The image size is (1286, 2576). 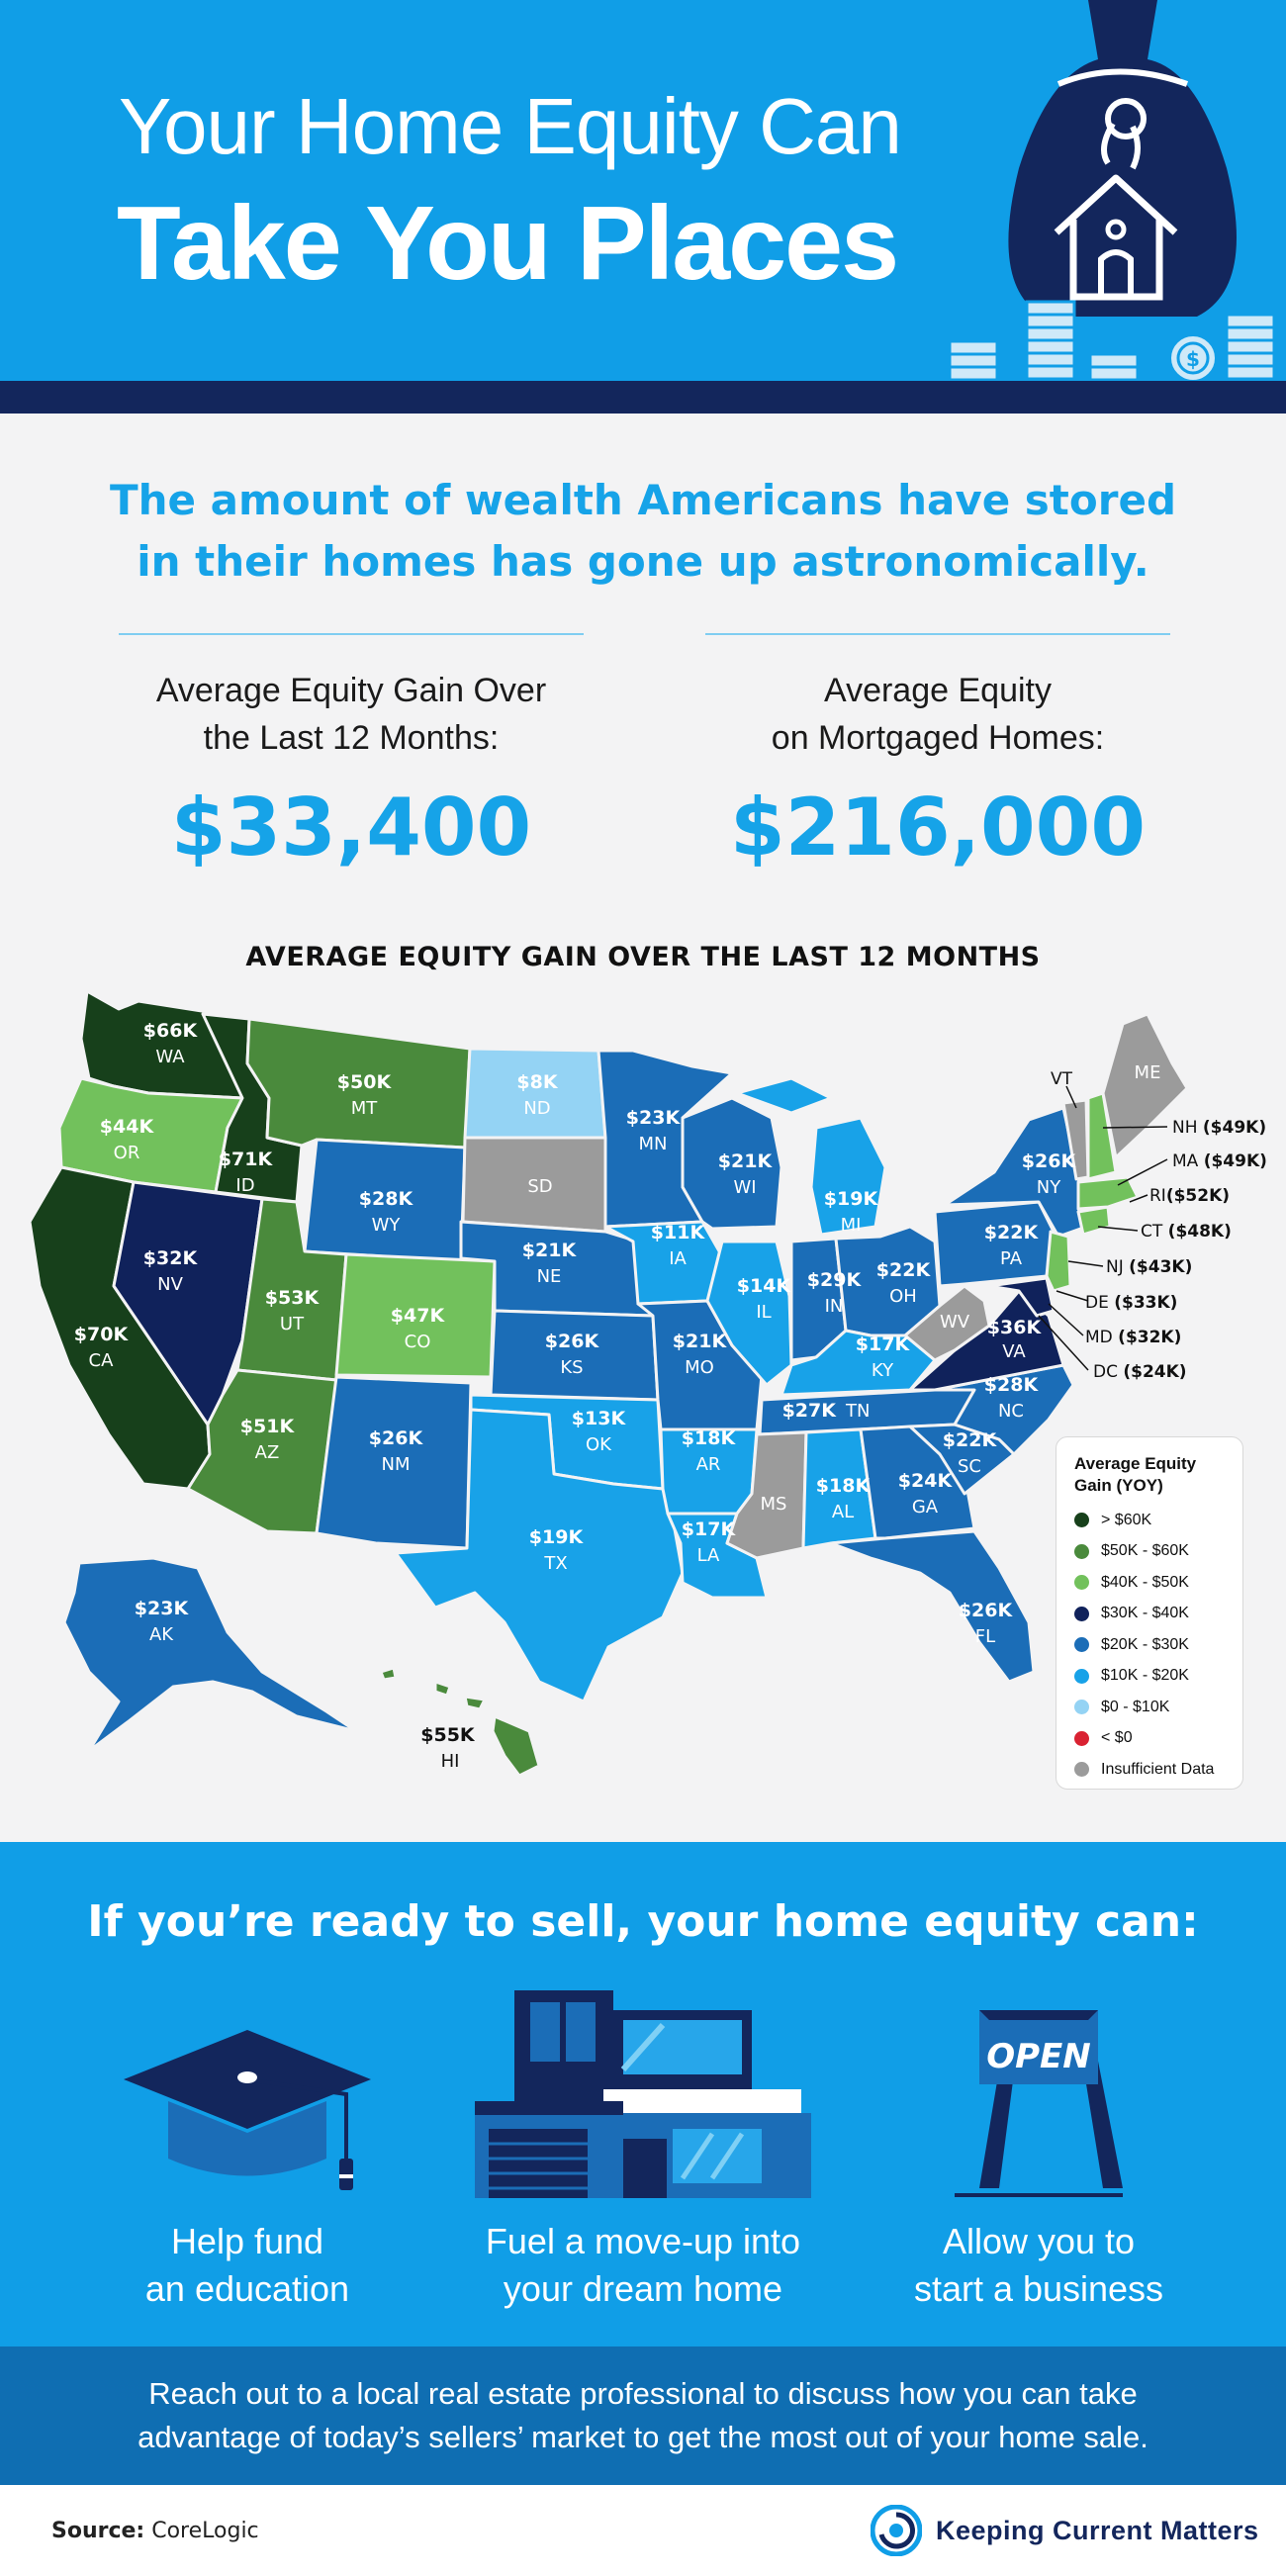 What do you see at coordinates (1012, 1232) in the screenshot?
I see `state-value-pa: $22K` at bounding box center [1012, 1232].